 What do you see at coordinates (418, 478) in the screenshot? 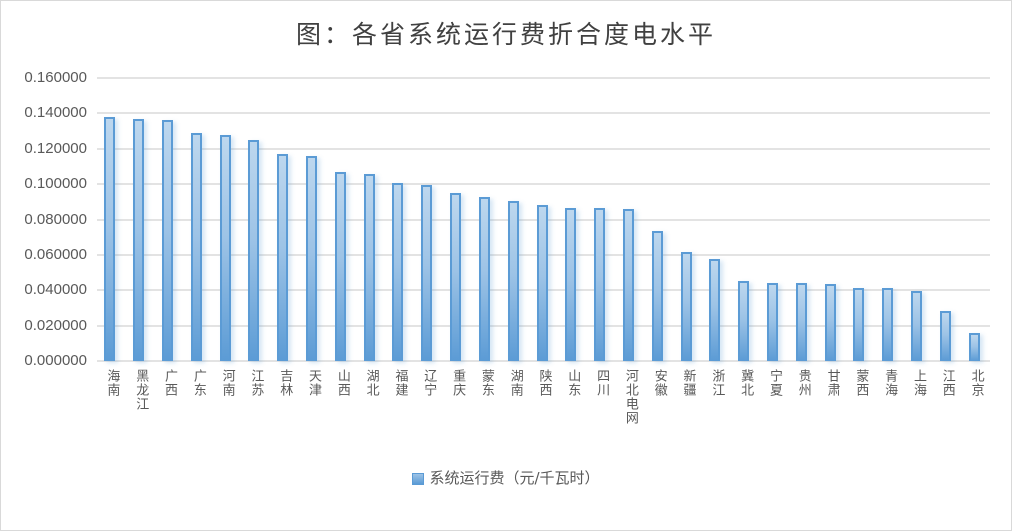
I see `legend-swatch-icon` at bounding box center [418, 478].